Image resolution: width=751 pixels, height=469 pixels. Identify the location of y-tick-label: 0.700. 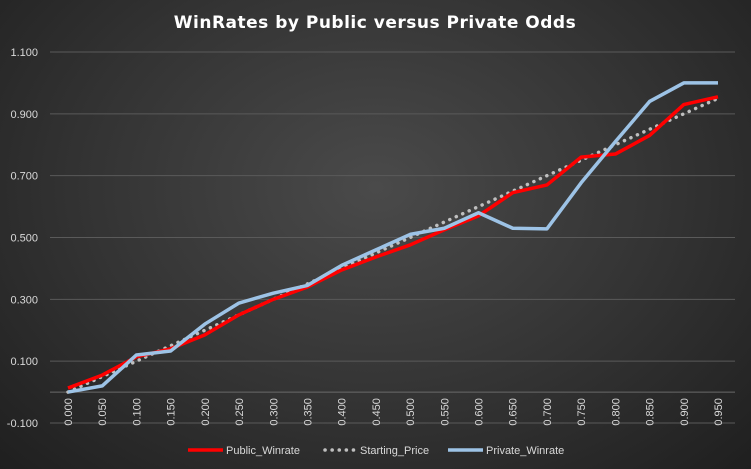
(24, 177).